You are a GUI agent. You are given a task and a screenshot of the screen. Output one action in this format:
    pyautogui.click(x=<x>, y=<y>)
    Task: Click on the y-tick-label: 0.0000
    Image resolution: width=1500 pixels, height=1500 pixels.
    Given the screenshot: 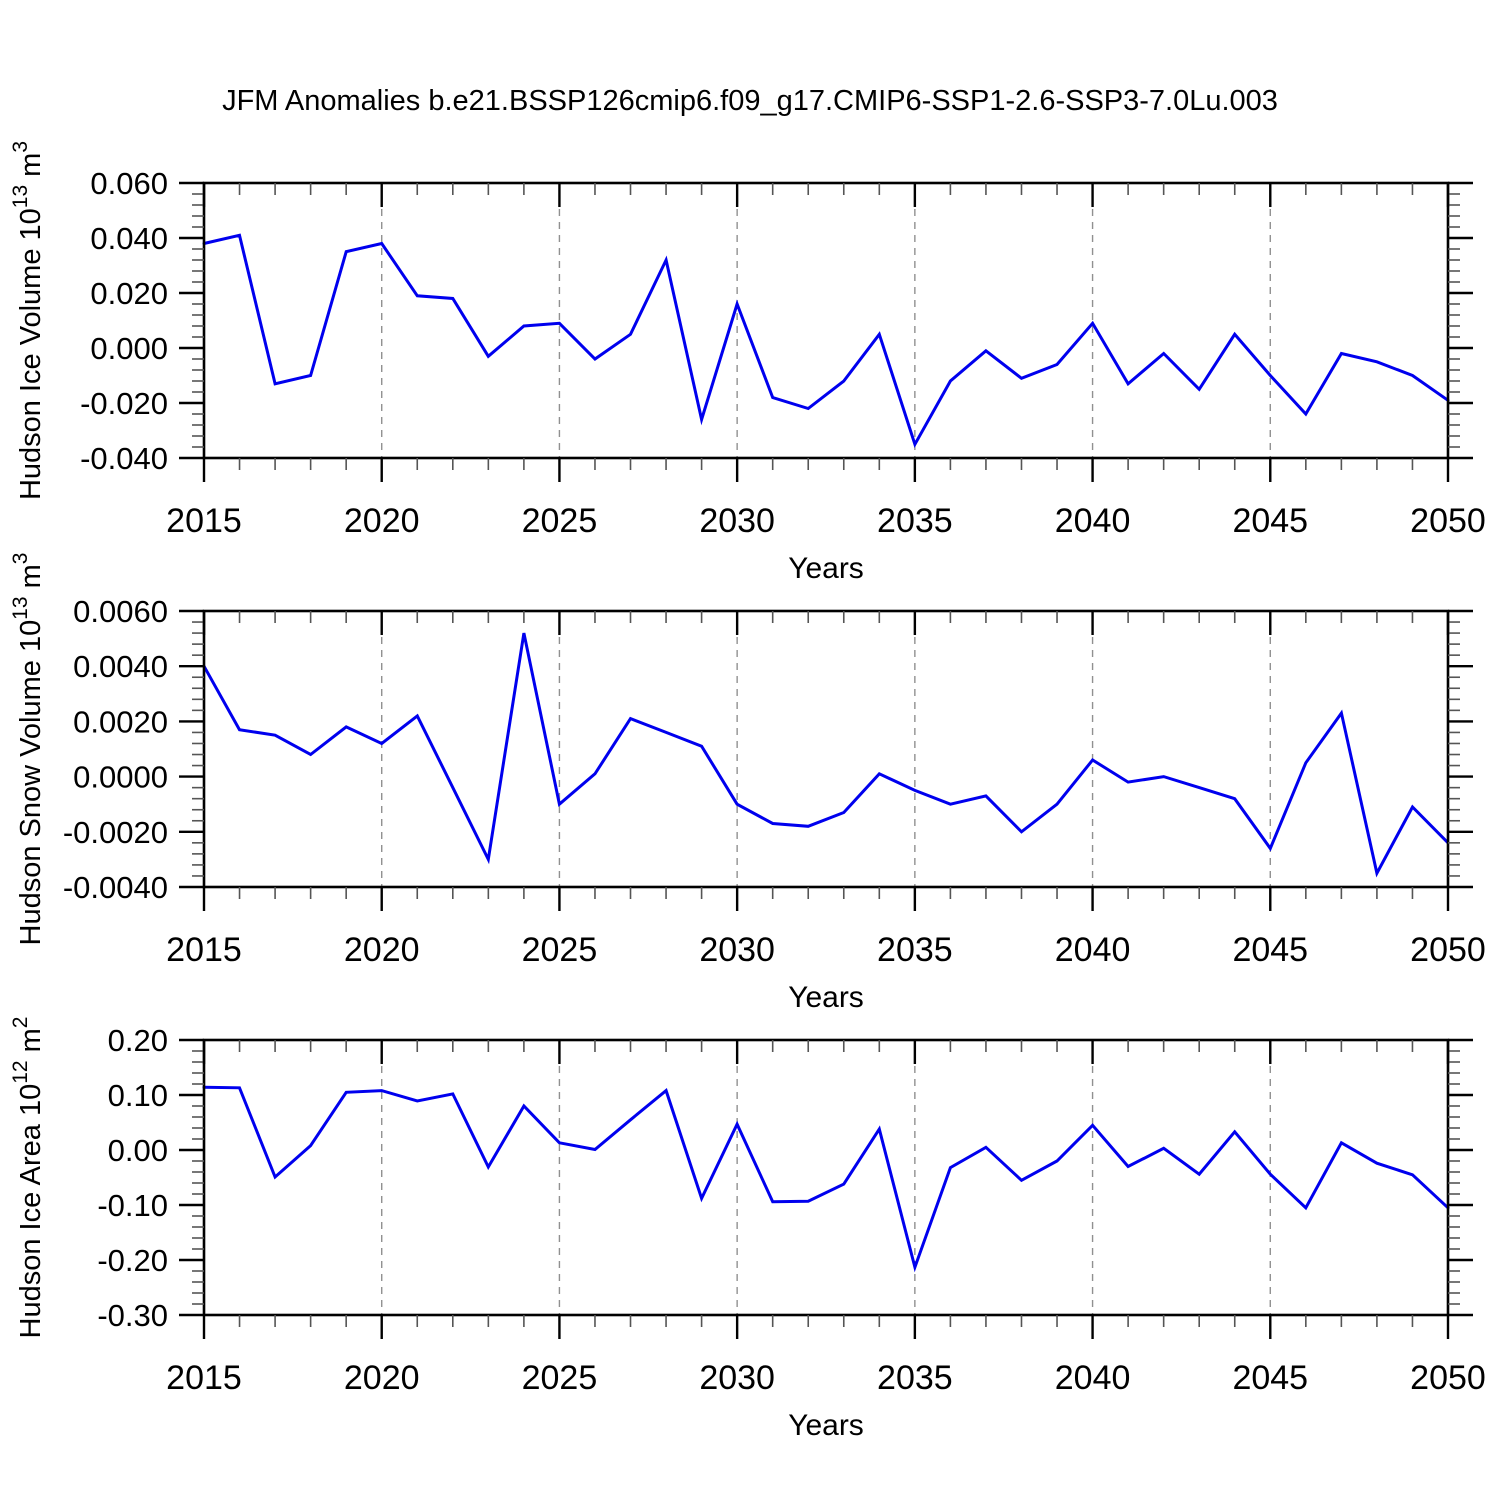 What is the action you would take?
    pyautogui.click(x=120, y=777)
    